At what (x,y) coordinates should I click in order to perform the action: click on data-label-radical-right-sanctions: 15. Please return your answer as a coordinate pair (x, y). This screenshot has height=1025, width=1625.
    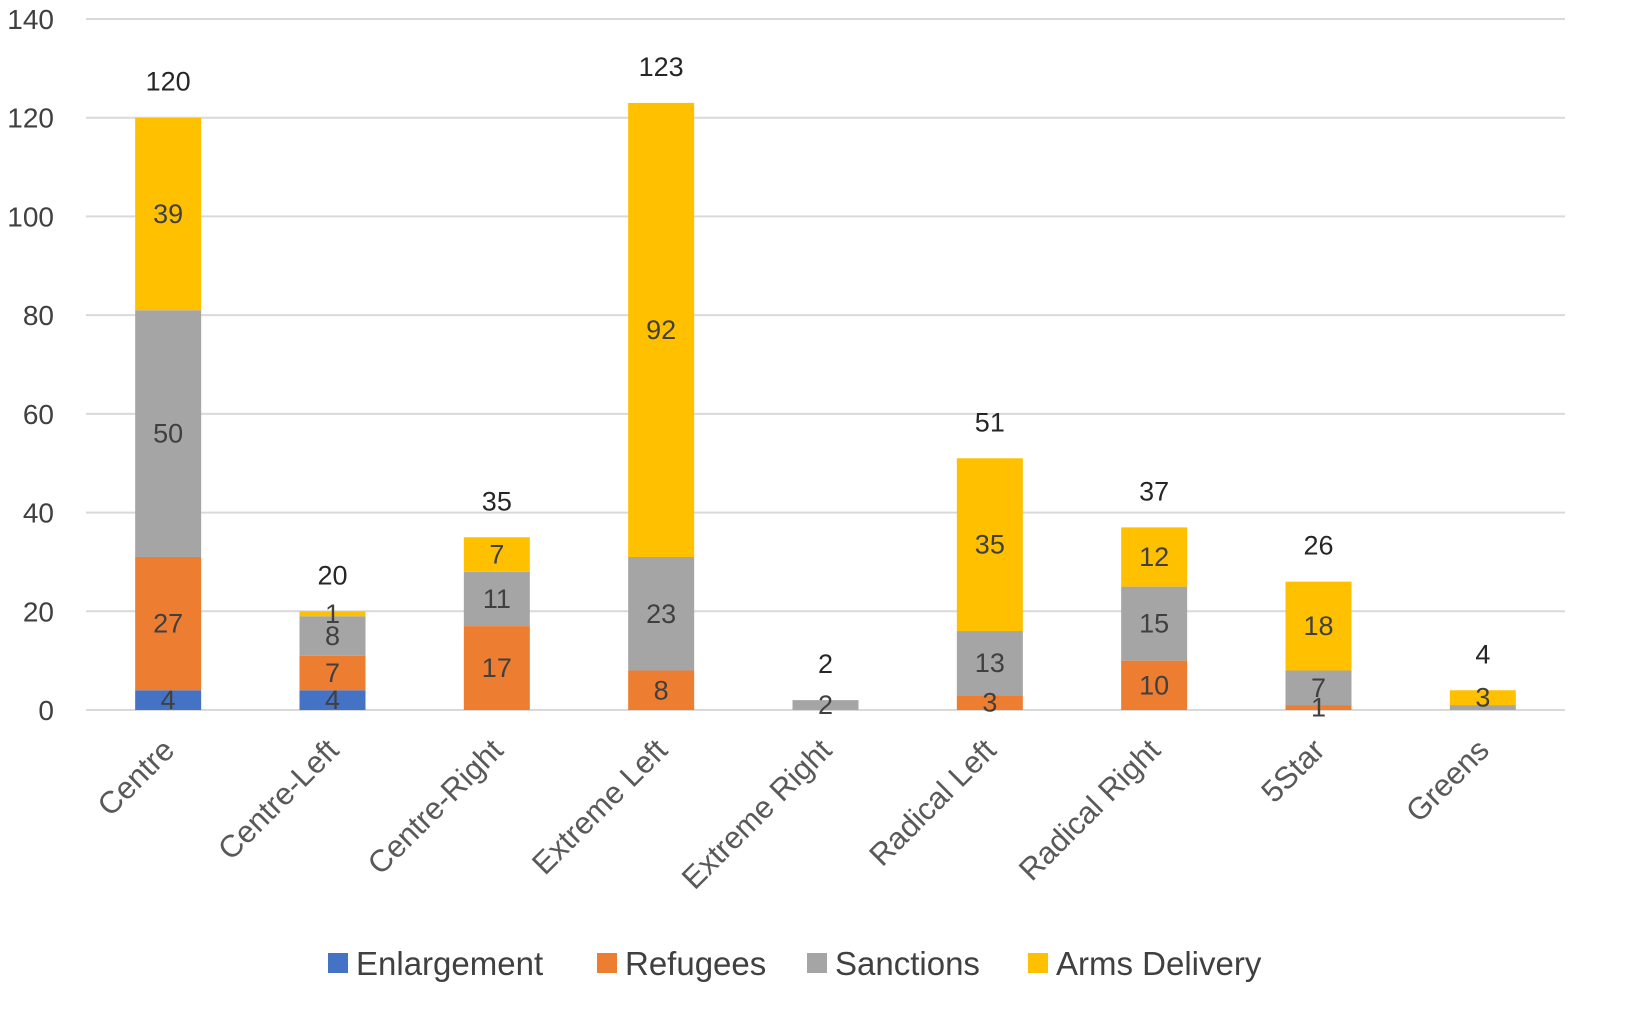
    Looking at the image, I should click on (1154, 624).